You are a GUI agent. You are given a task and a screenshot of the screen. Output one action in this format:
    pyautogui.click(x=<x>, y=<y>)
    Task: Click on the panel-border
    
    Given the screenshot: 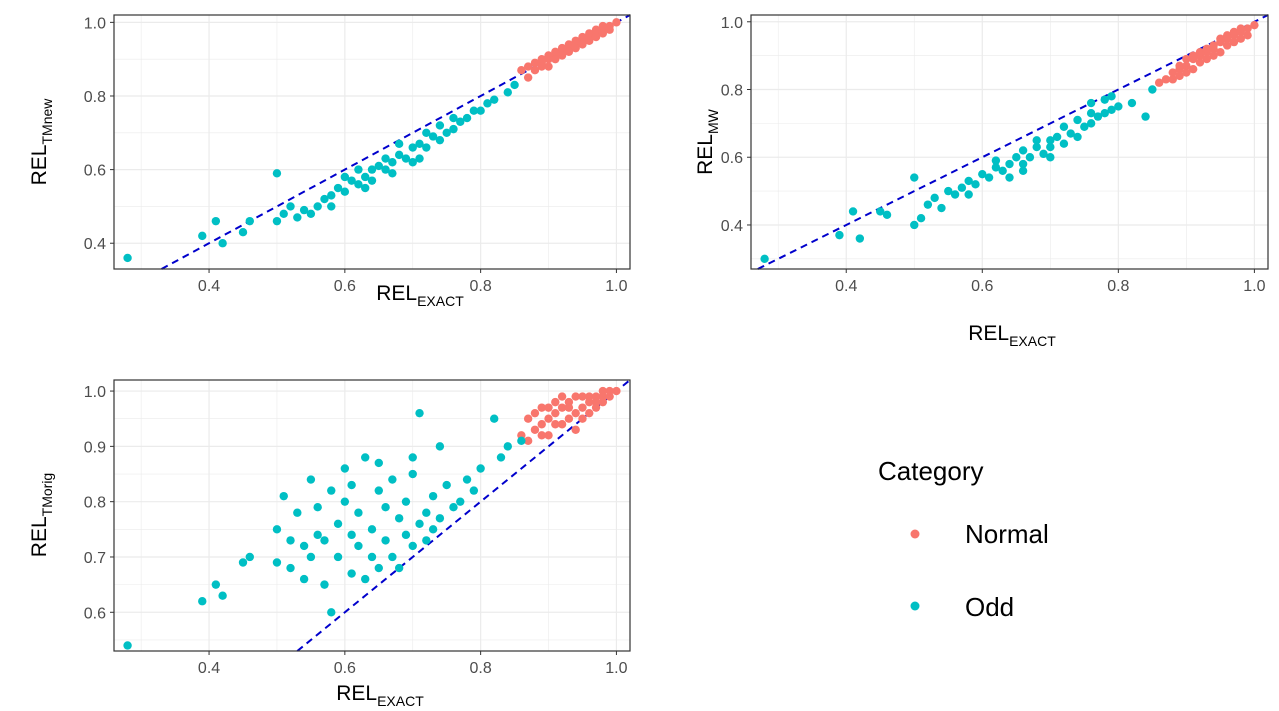 What is the action you would take?
    pyautogui.click(x=372, y=142)
    